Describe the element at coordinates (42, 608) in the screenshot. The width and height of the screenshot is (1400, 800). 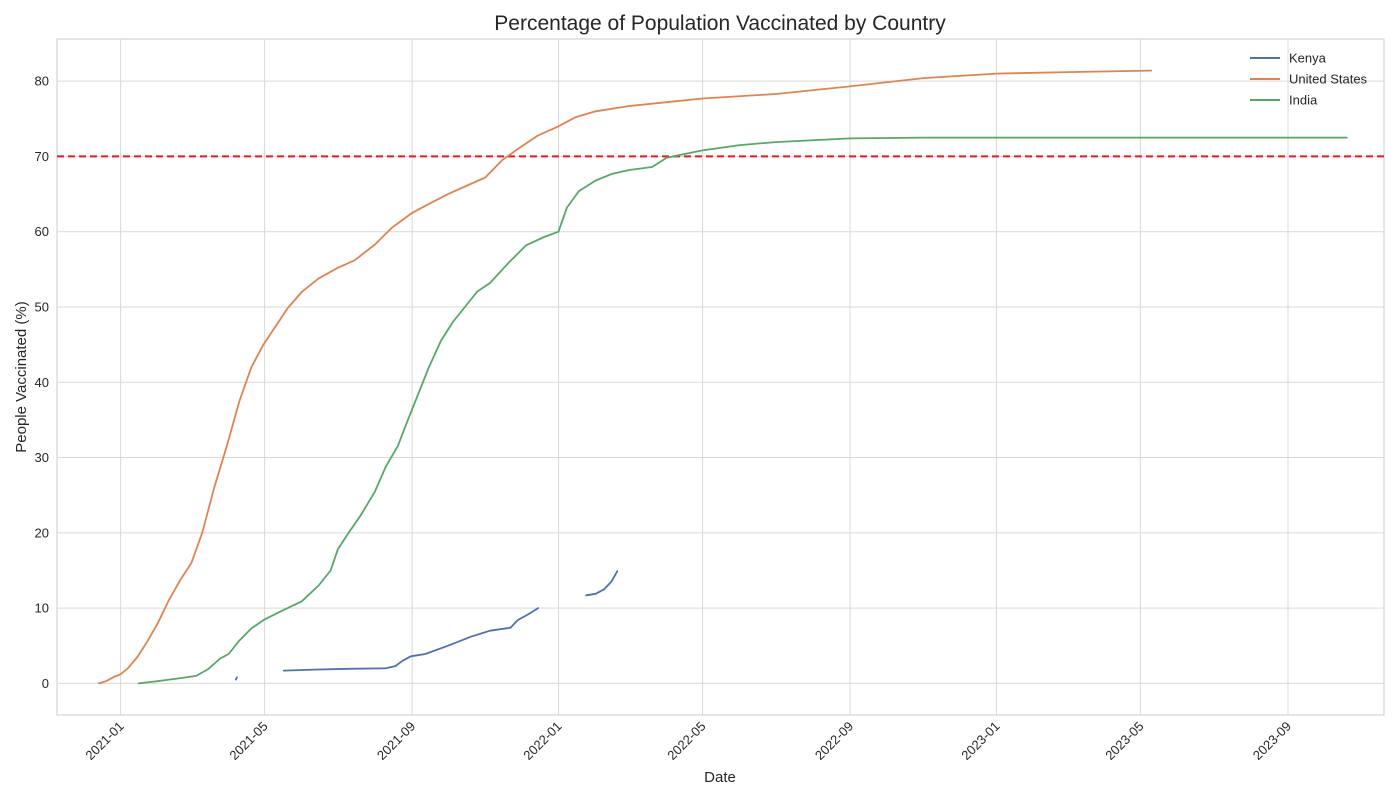
I see `y-tick-label: 10` at that location.